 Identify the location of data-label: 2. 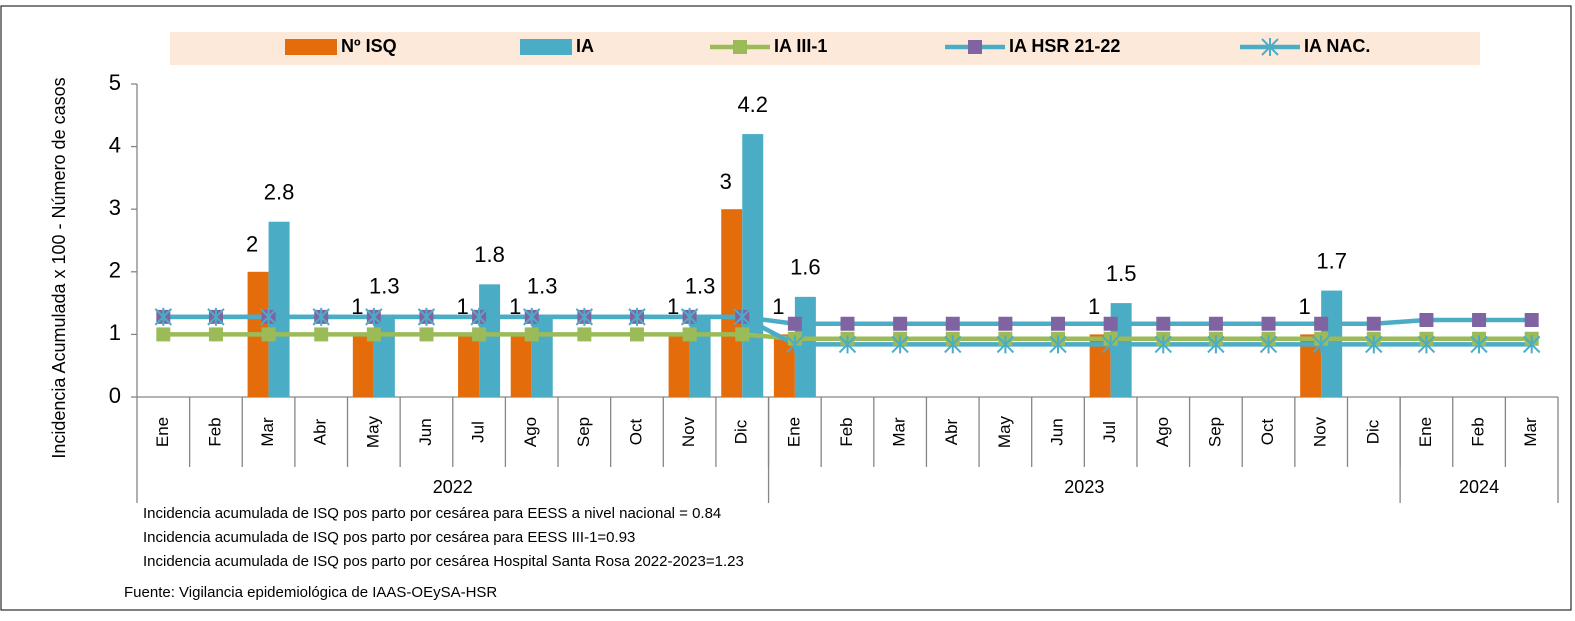
(252, 244).